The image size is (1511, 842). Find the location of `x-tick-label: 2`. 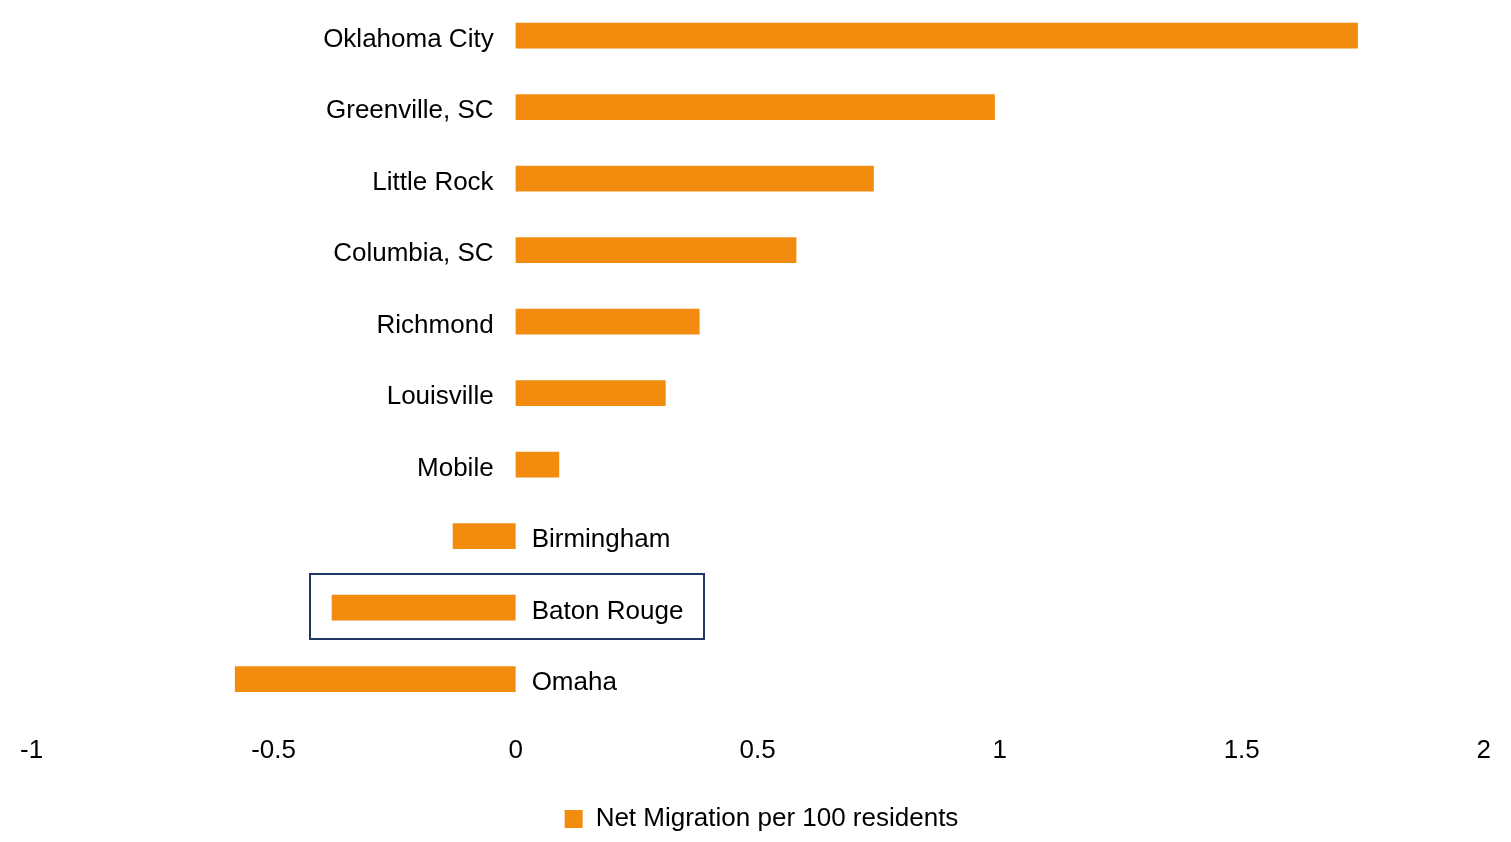

x-tick-label: 2 is located at coordinates (1483, 748).